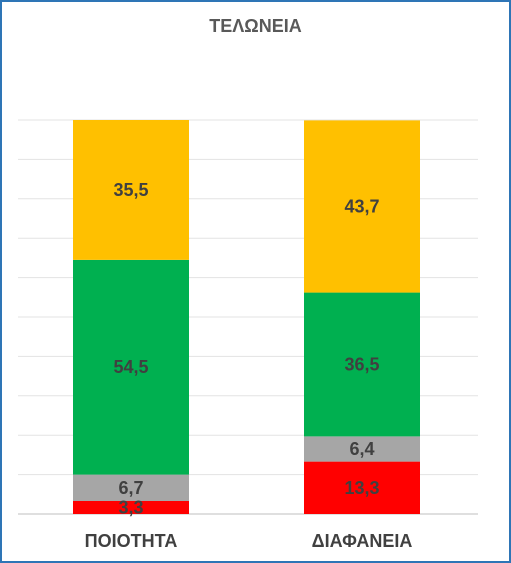 This screenshot has width=511, height=563. Describe the element at coordinates (362, 541) in the screenshot. I see `category-label: ΔΙΑΦΑΝΕΙΑ` at that location.